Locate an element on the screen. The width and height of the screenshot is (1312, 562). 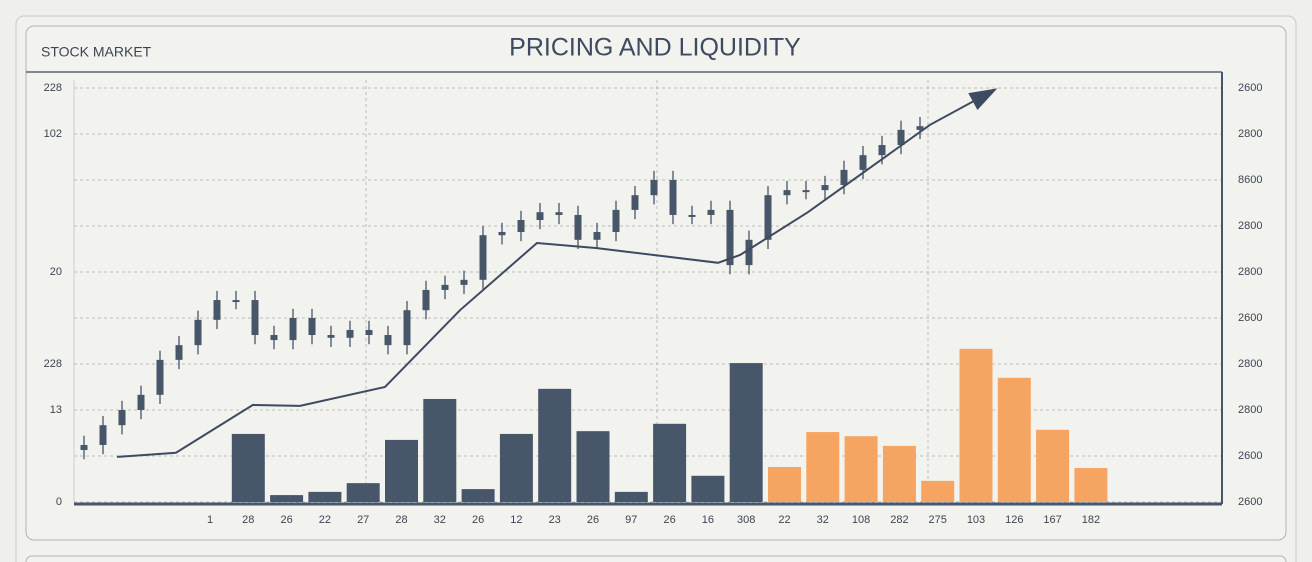
x-tick-label: 167 is located at coordinates (1052, 520).